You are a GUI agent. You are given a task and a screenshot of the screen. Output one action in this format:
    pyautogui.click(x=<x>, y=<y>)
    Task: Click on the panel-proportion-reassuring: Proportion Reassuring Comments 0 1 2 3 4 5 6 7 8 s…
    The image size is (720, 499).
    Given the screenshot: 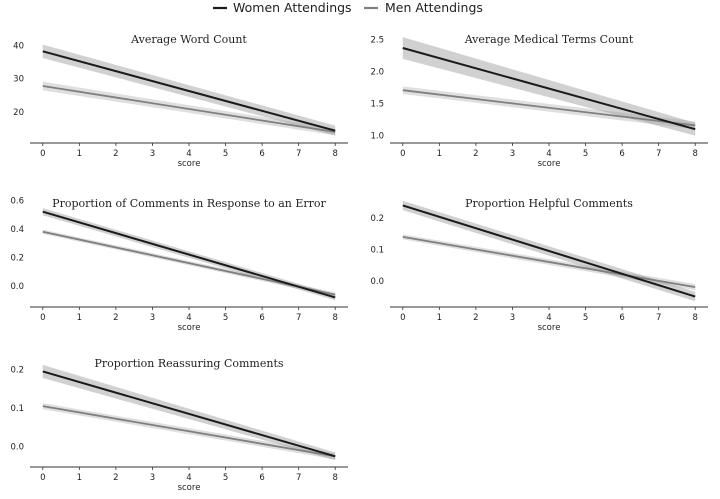 What is the action you would take?
    pyautogui.click(x=180, y=424)
    